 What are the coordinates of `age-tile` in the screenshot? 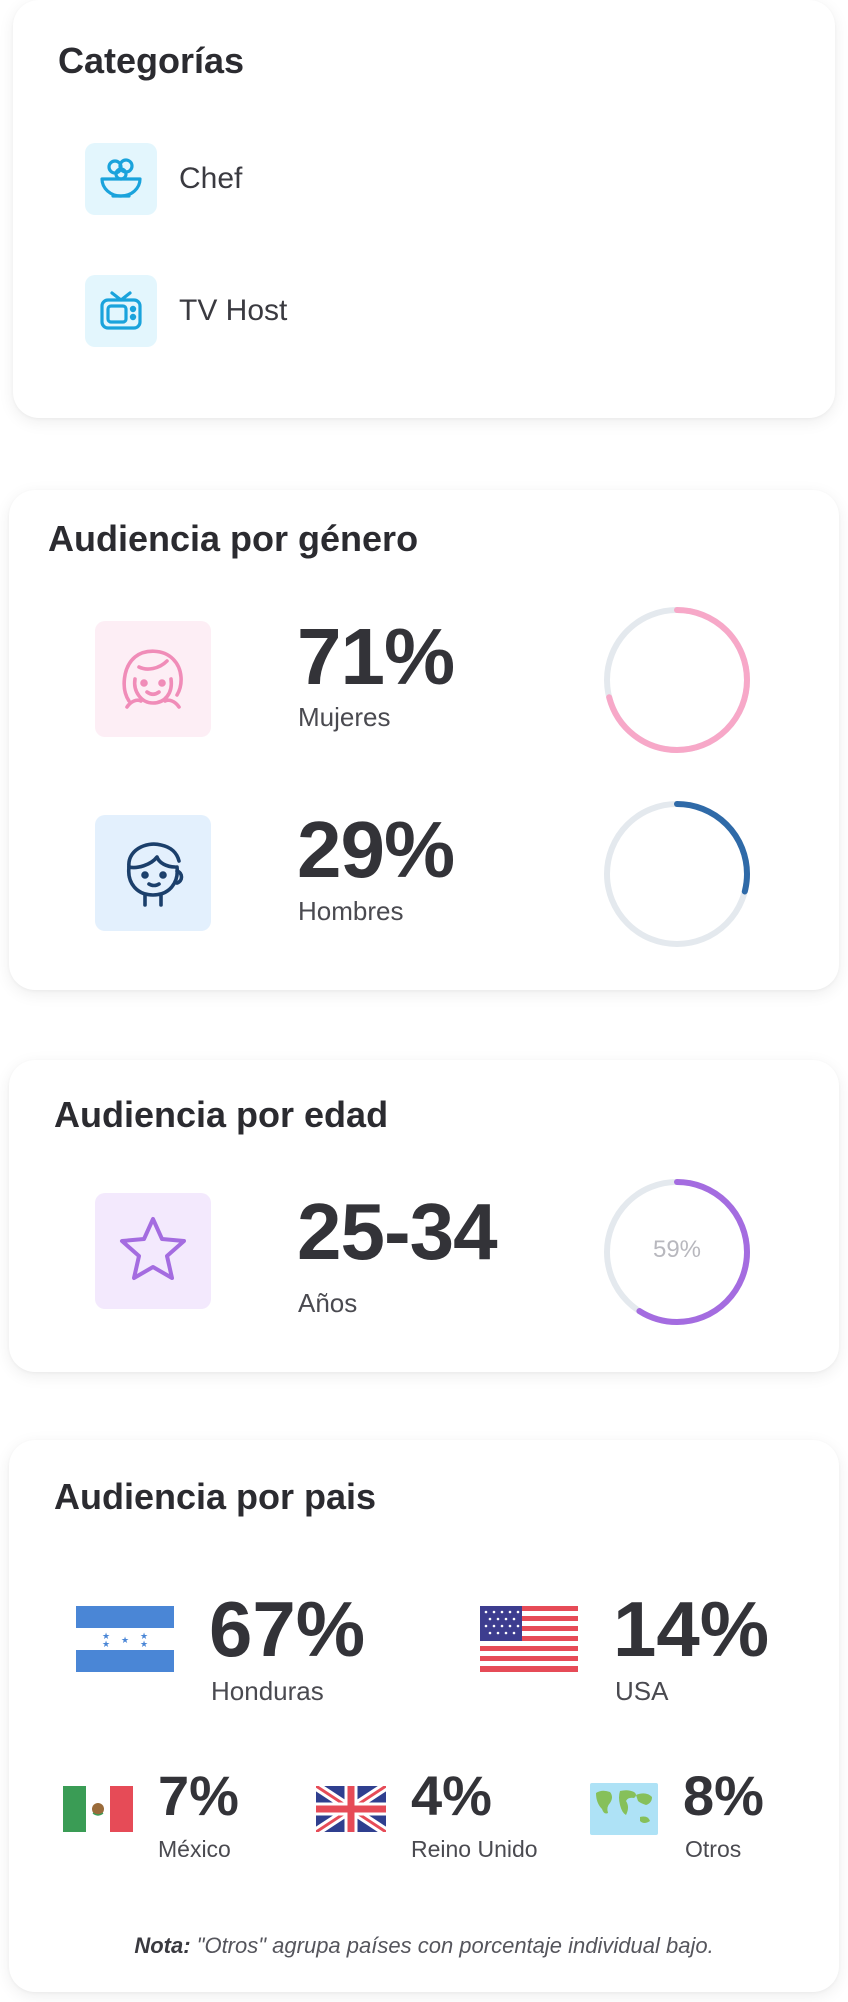 It's located at (153, 1251).